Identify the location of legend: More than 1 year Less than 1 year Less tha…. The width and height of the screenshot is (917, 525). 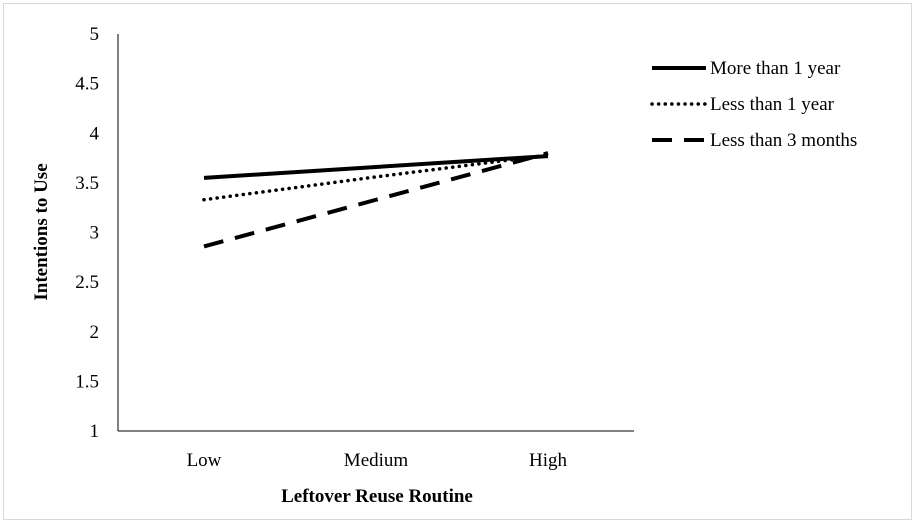
(753, 104).